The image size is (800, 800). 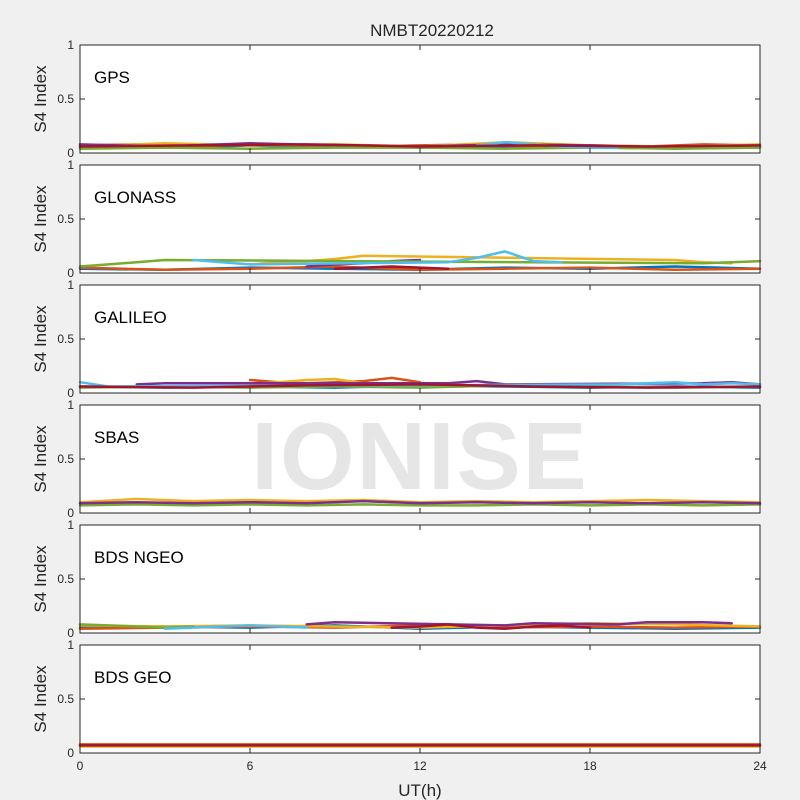 I want to click on panel-label: GPS, so click(x=112, y=77).